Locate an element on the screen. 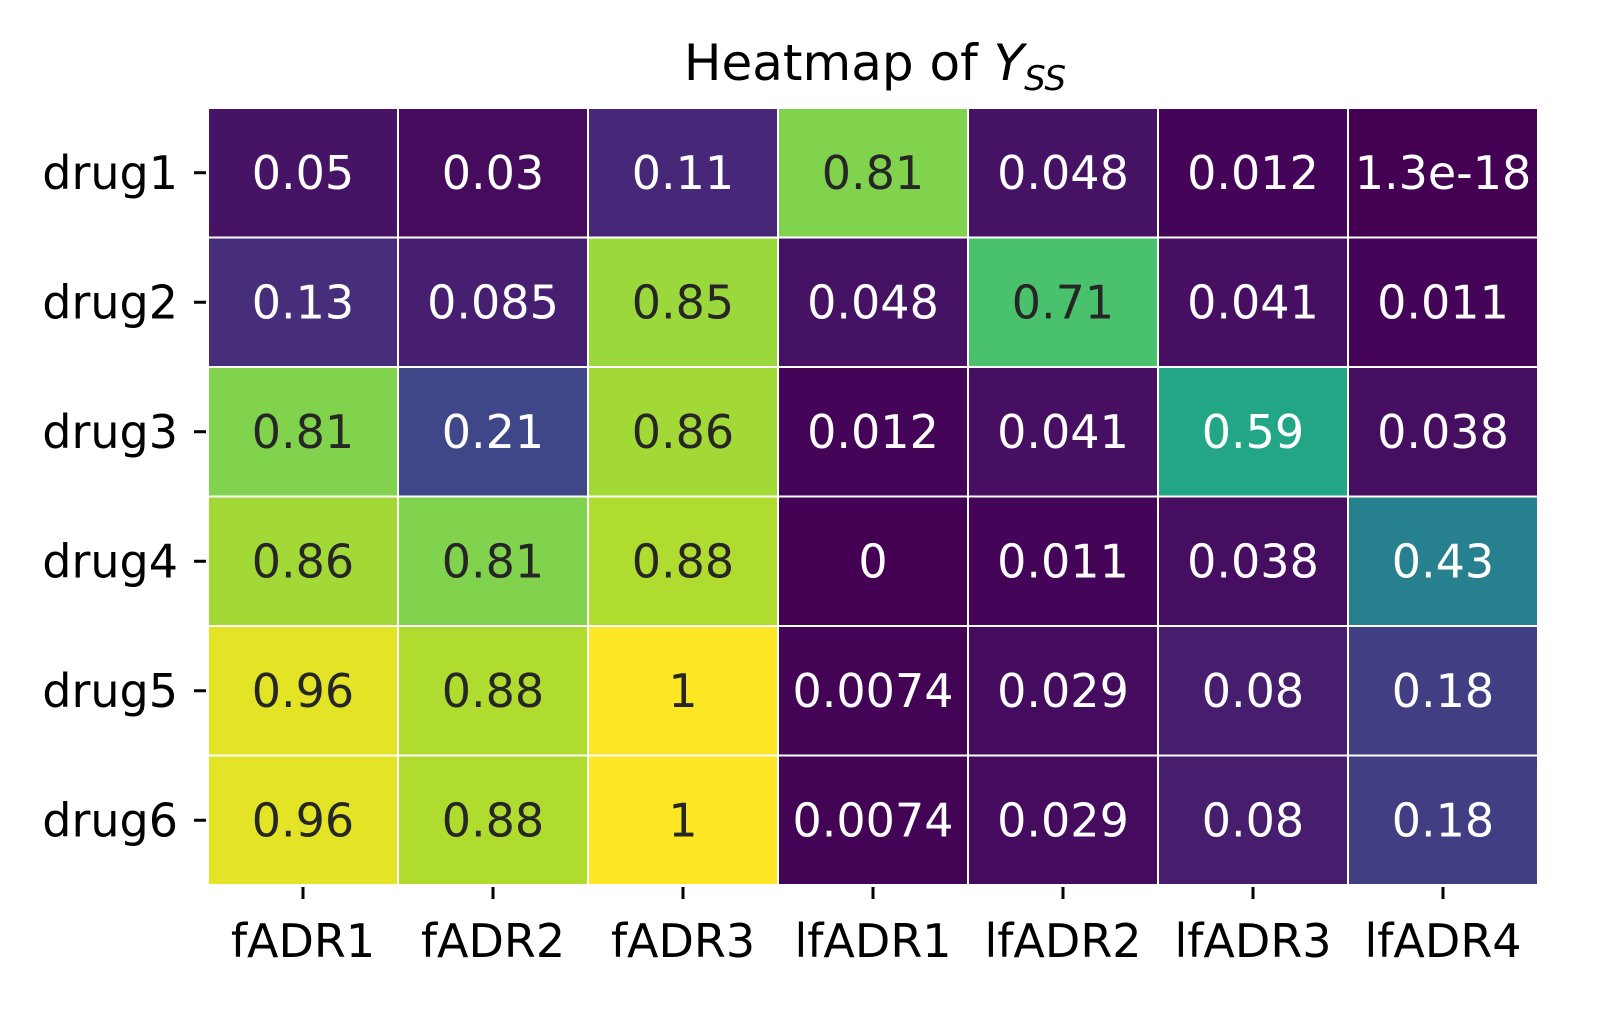 Image resolution: width=1603 pixels, height=1020 pixels. cell-value-label: 0.13 is located at coordinates (303, 302).